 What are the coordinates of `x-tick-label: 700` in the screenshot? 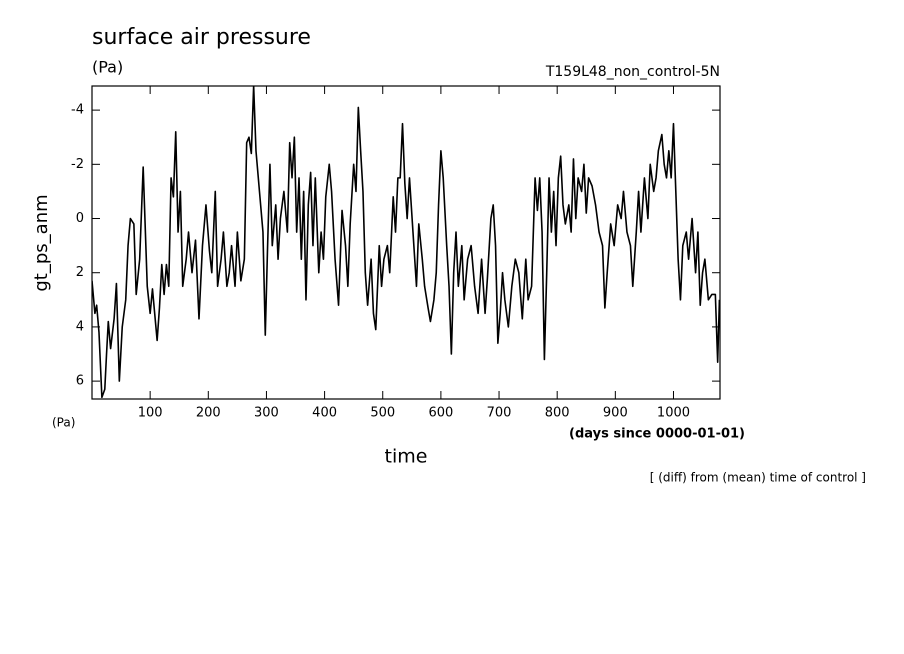 It's located at (499, 413).